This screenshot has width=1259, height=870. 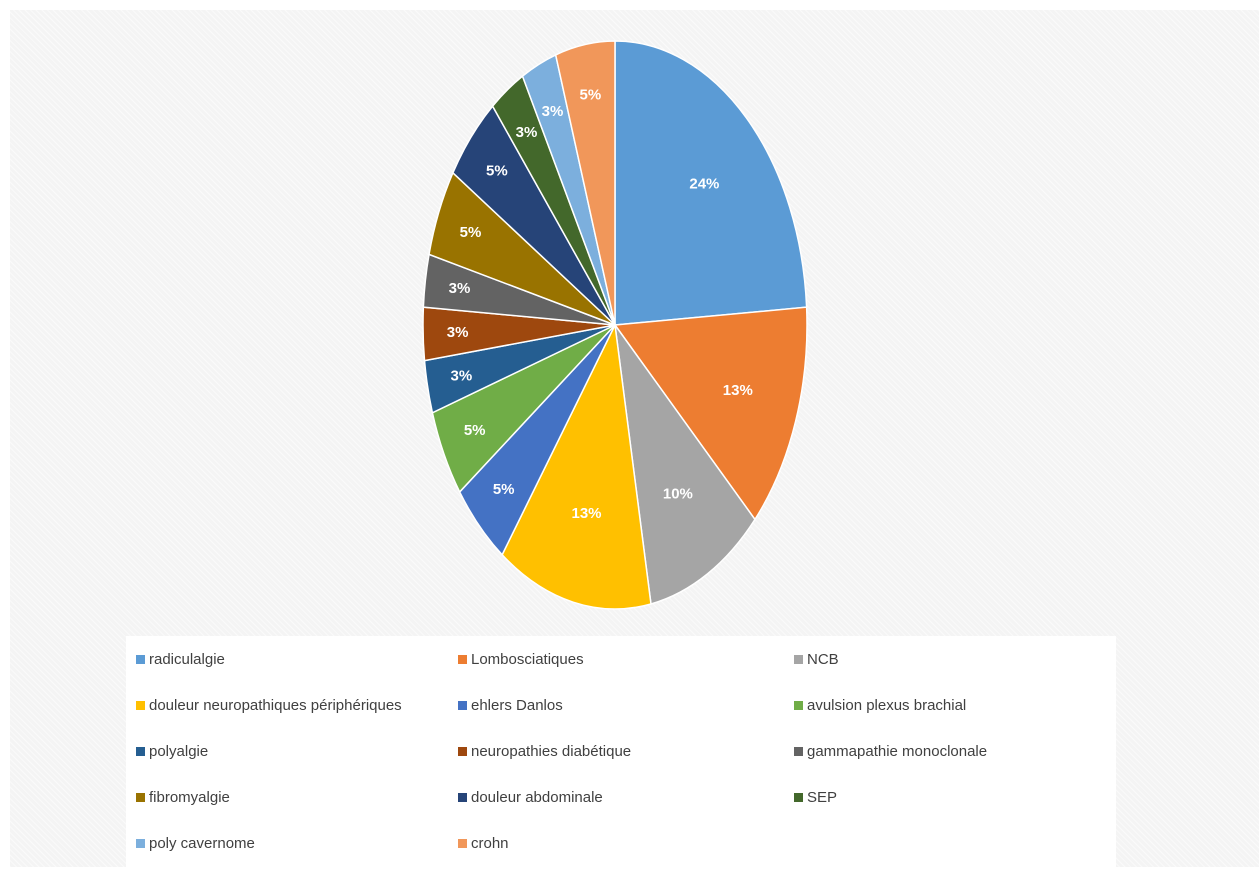 I want to click on data-label-lombosciatiques: 13%, so click(x=738, y=390).